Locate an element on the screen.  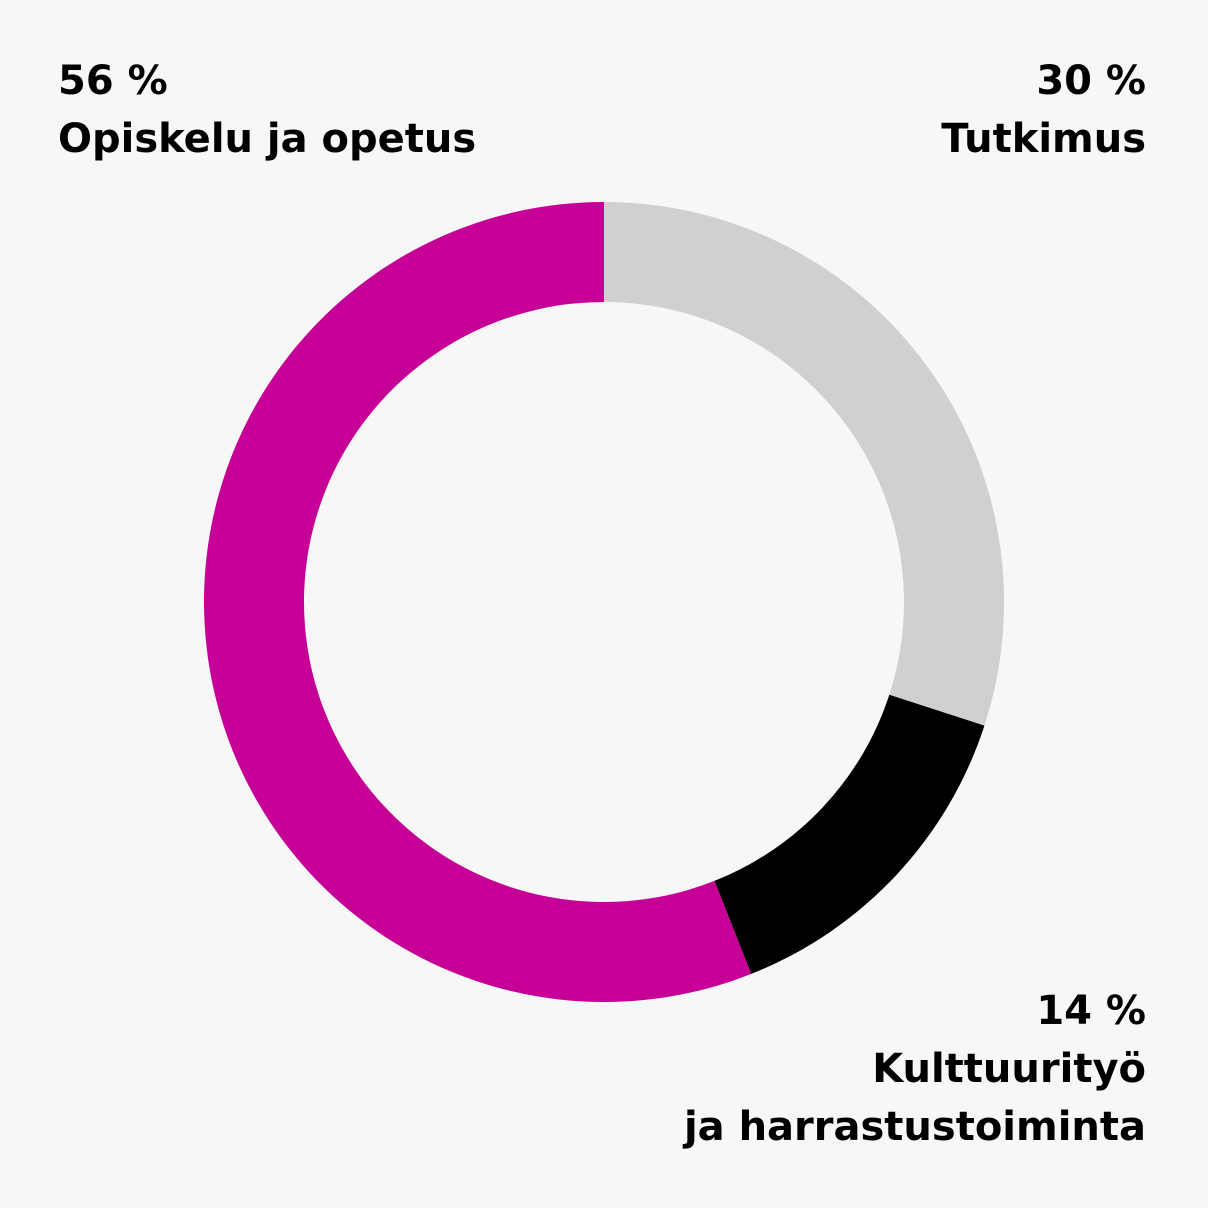
label-kulttuurityo-percent: 14 % is located at coordinates (1091, 1011).